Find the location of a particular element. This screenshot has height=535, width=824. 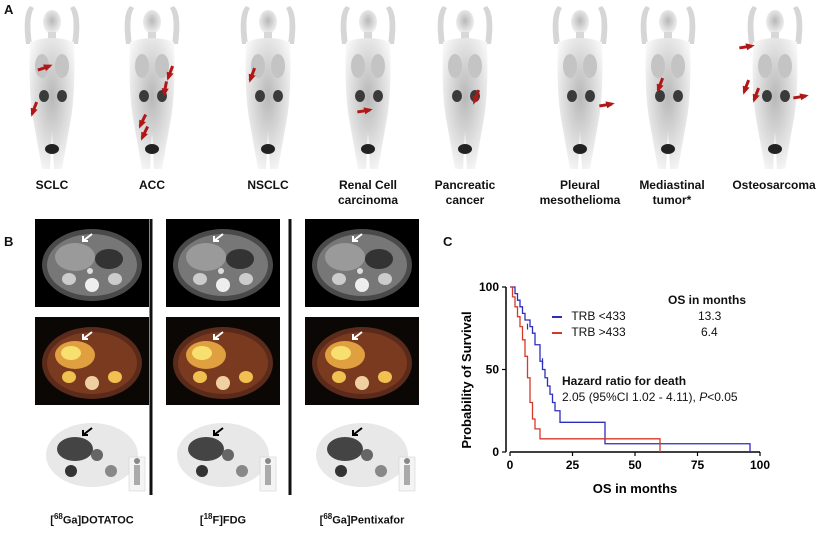

label-nsclc: NSCLC is located at coordinates (268, 185).